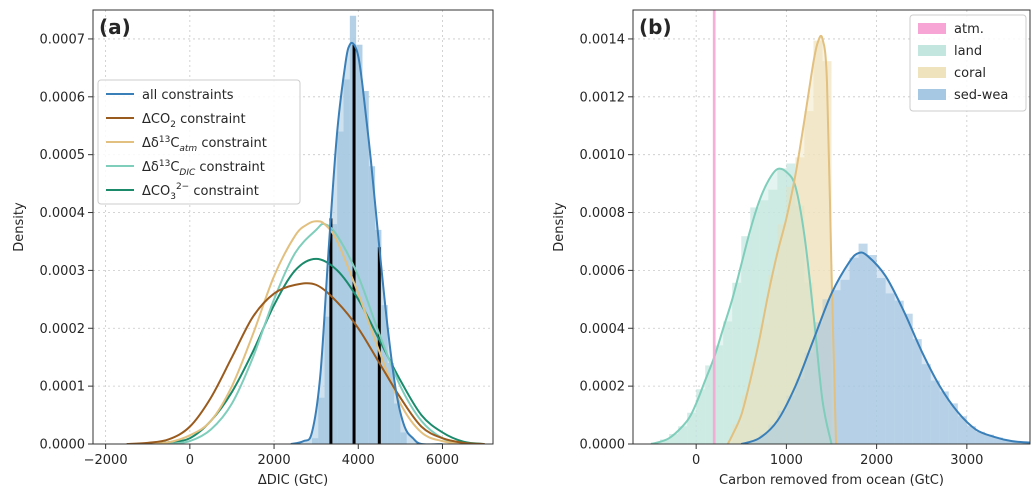  What do you see at coordinates (981, 95) in the screenshot?
I see `legend-b-label: sed-wea` at bounding box center [981, 95].